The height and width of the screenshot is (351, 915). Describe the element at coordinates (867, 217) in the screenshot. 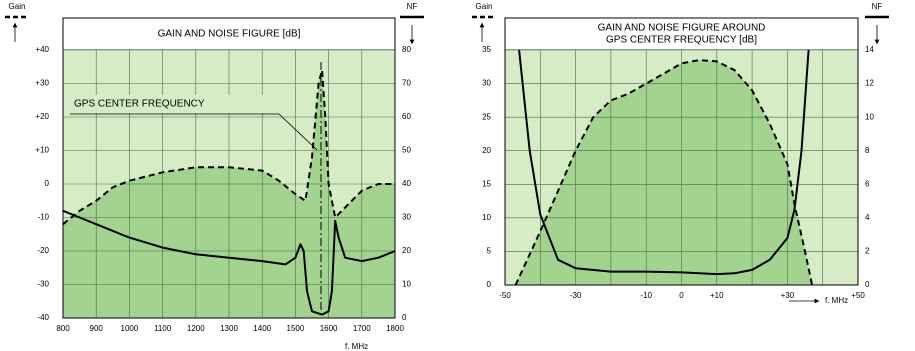

I see `y2-tick-label: 4` at that location.